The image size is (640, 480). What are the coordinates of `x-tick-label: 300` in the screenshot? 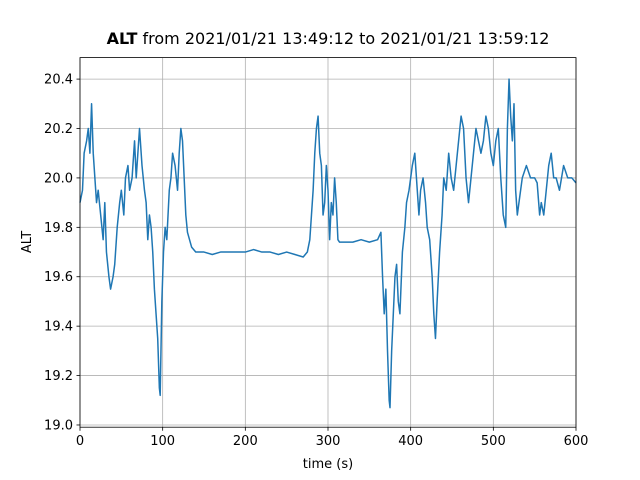 It's located at (328, 441).